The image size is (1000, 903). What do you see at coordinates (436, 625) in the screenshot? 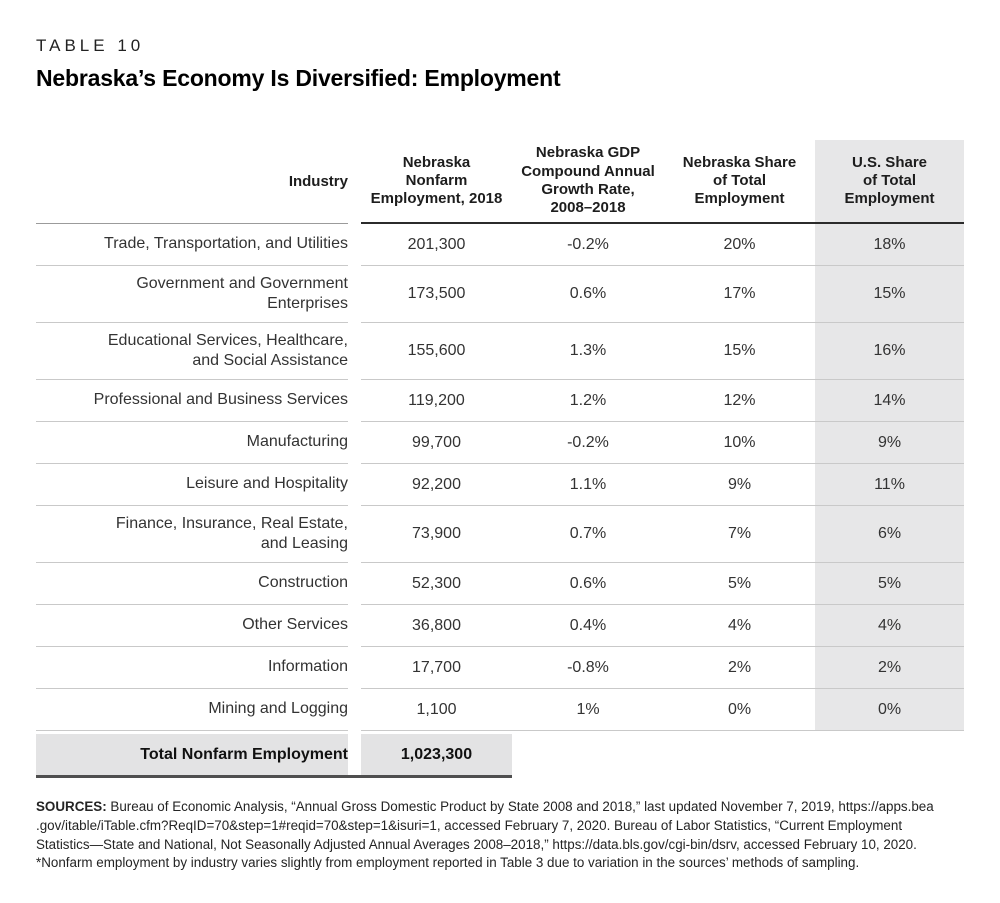
I see `employment-cell: 36,800` at bounding box center [436, 625].